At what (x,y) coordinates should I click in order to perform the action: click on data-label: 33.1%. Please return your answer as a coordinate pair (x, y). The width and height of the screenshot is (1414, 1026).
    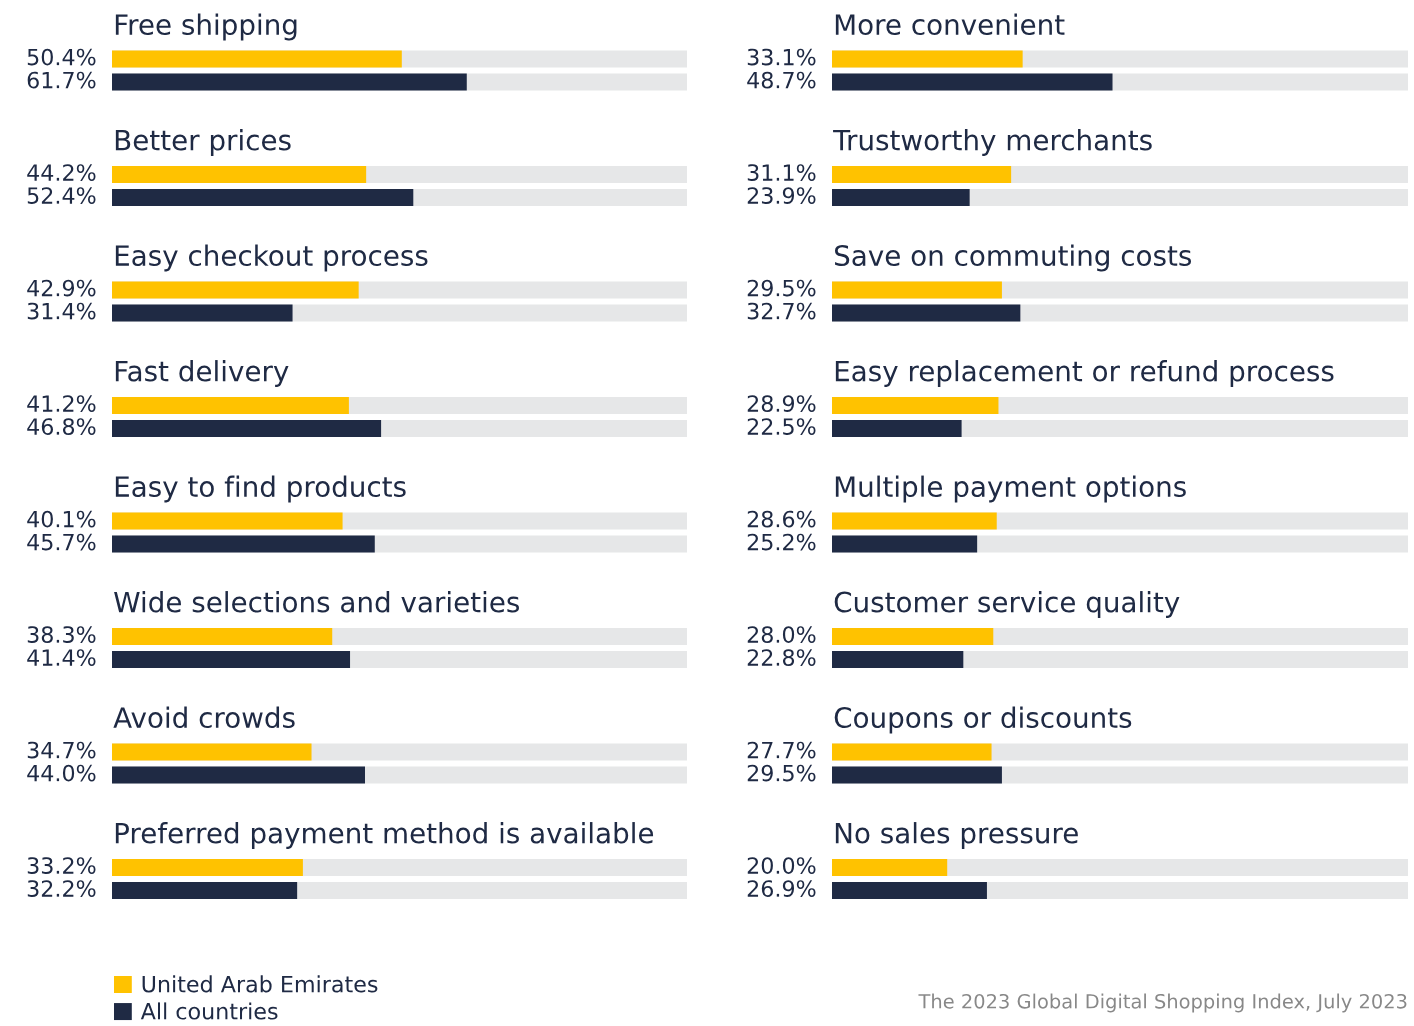
    Looking at the image, I should click on (781, 57).